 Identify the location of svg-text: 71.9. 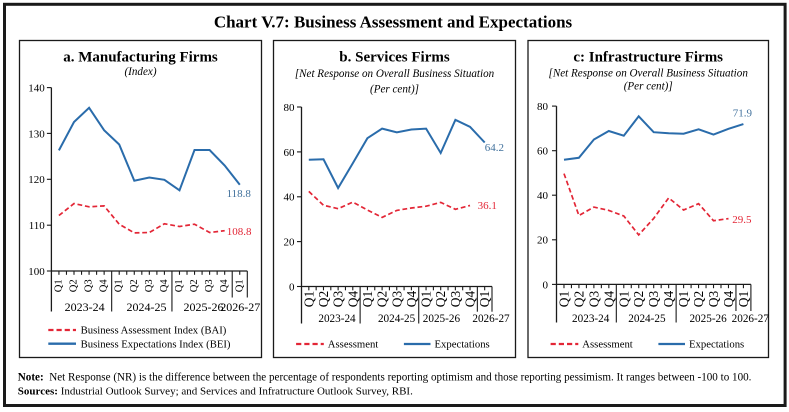
(743, 113).